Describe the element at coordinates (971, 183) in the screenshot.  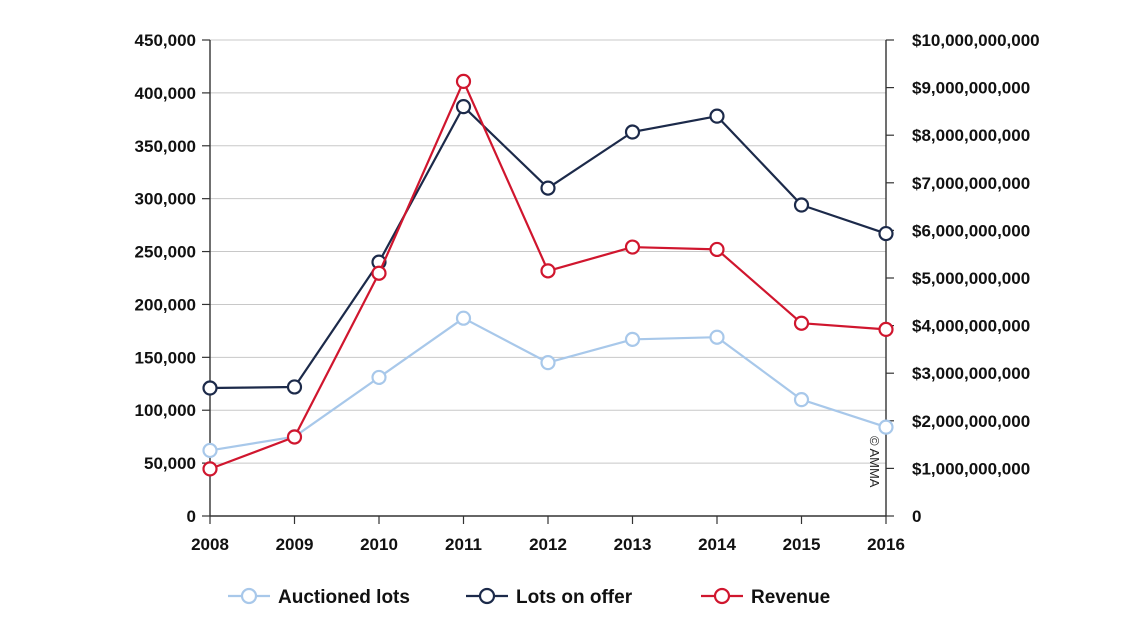
I see `right-tick-label: $7,000,000,000` at that location.